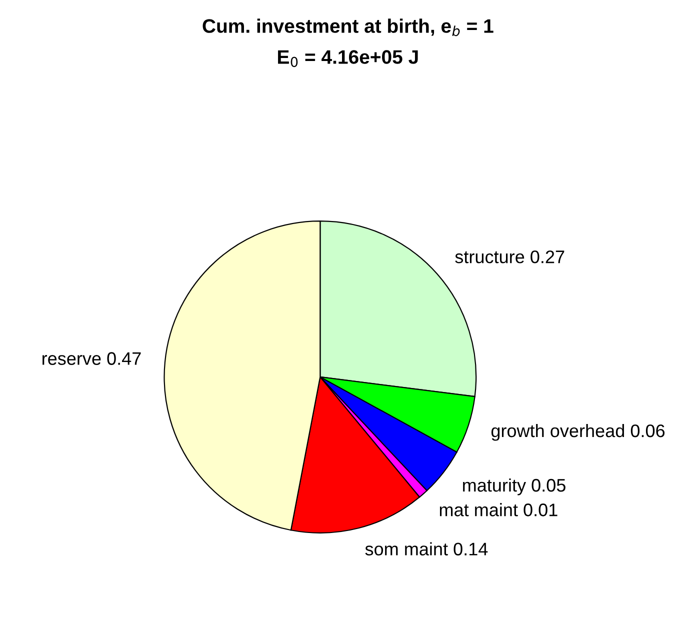 The width and height of the screenshot is (696, 618). I want to click on chart-subtitle: E$_{0}$ = 4.16e+05 J, so click(348, 59).